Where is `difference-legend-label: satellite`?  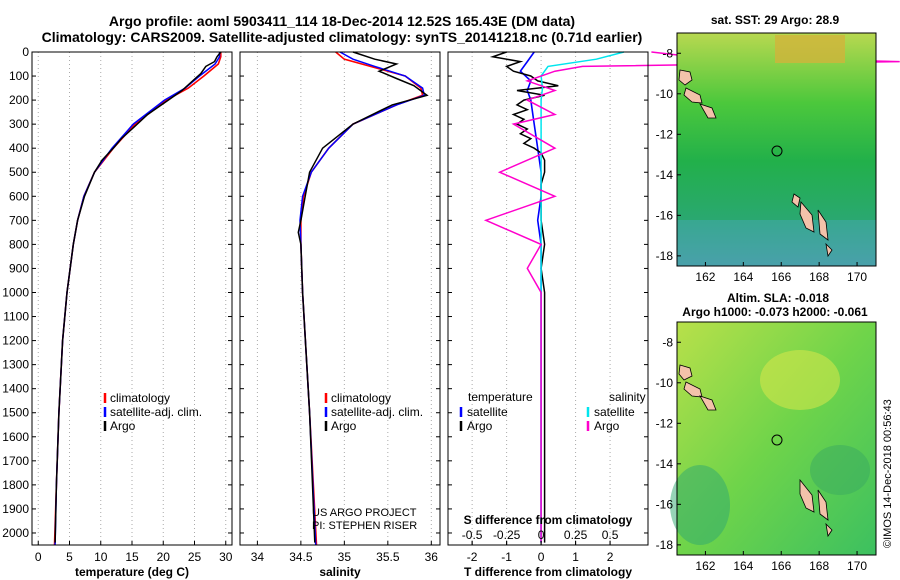
difference-legend-label: satellite is located at coordinates (487, 412).